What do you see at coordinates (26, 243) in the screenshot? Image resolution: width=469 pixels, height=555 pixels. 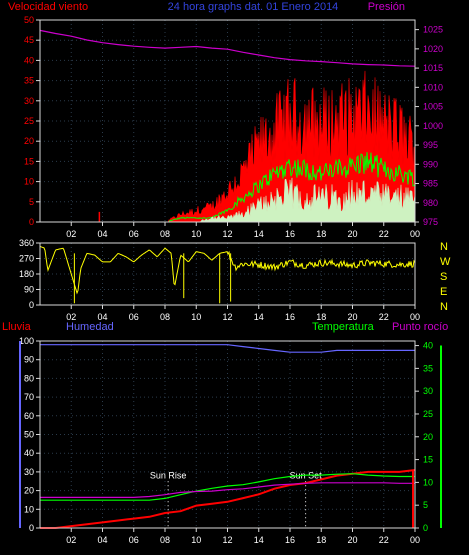 I see `y-tick-label: 360` at bounding box center [26, 243].